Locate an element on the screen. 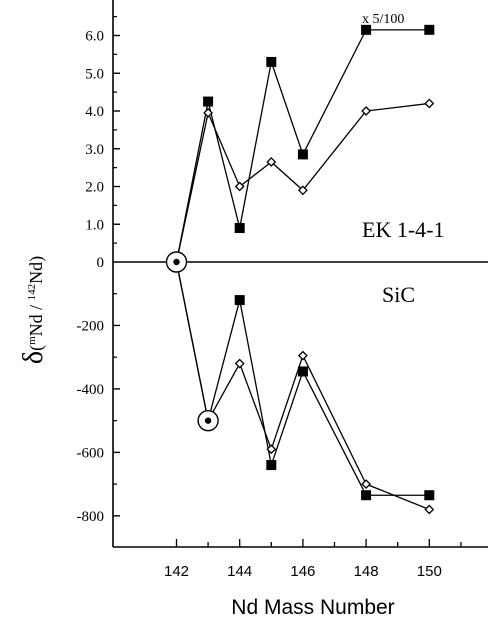 This screenshot has height=627, width=497. y-tick-label-top: 3.0 is located at coordinates (94, 150).